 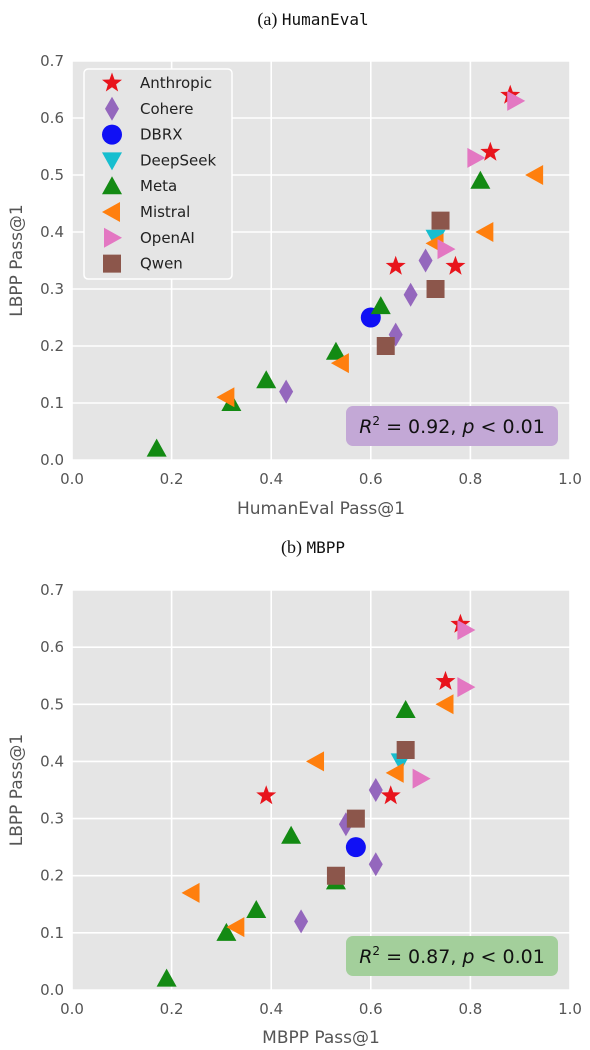 What do you see at coordinates (321, 1038) in the screenshot?
I see `x-axis-label: MBPP Pass@1` at bounding box center [321, 1038].